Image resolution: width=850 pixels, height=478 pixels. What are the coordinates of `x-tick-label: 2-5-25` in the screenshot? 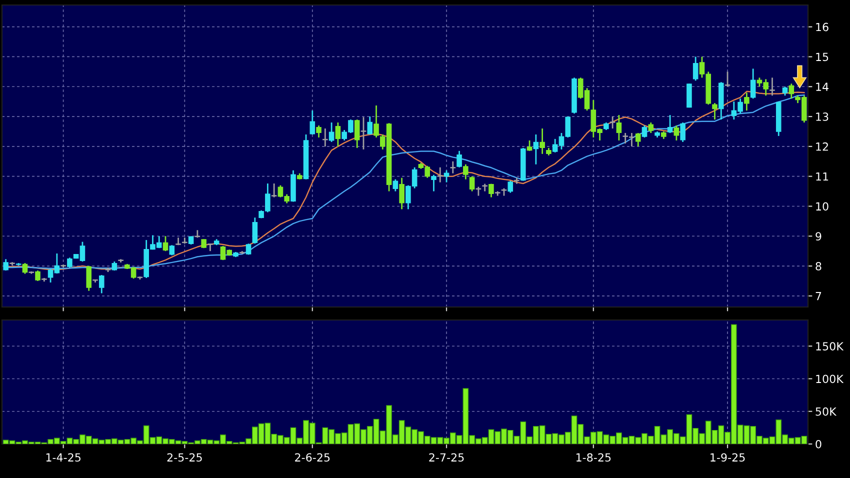 It's located at (184, 457).